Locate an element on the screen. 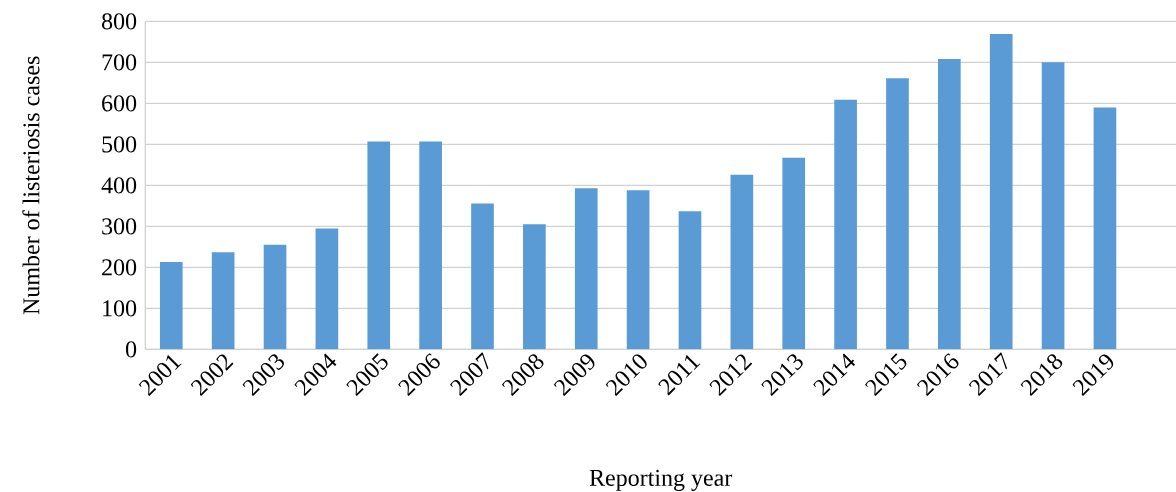 Image resolution: width=1176 pixels, height=492 pixels. y-tick-label: 700 is located at coordinates (119, 62).